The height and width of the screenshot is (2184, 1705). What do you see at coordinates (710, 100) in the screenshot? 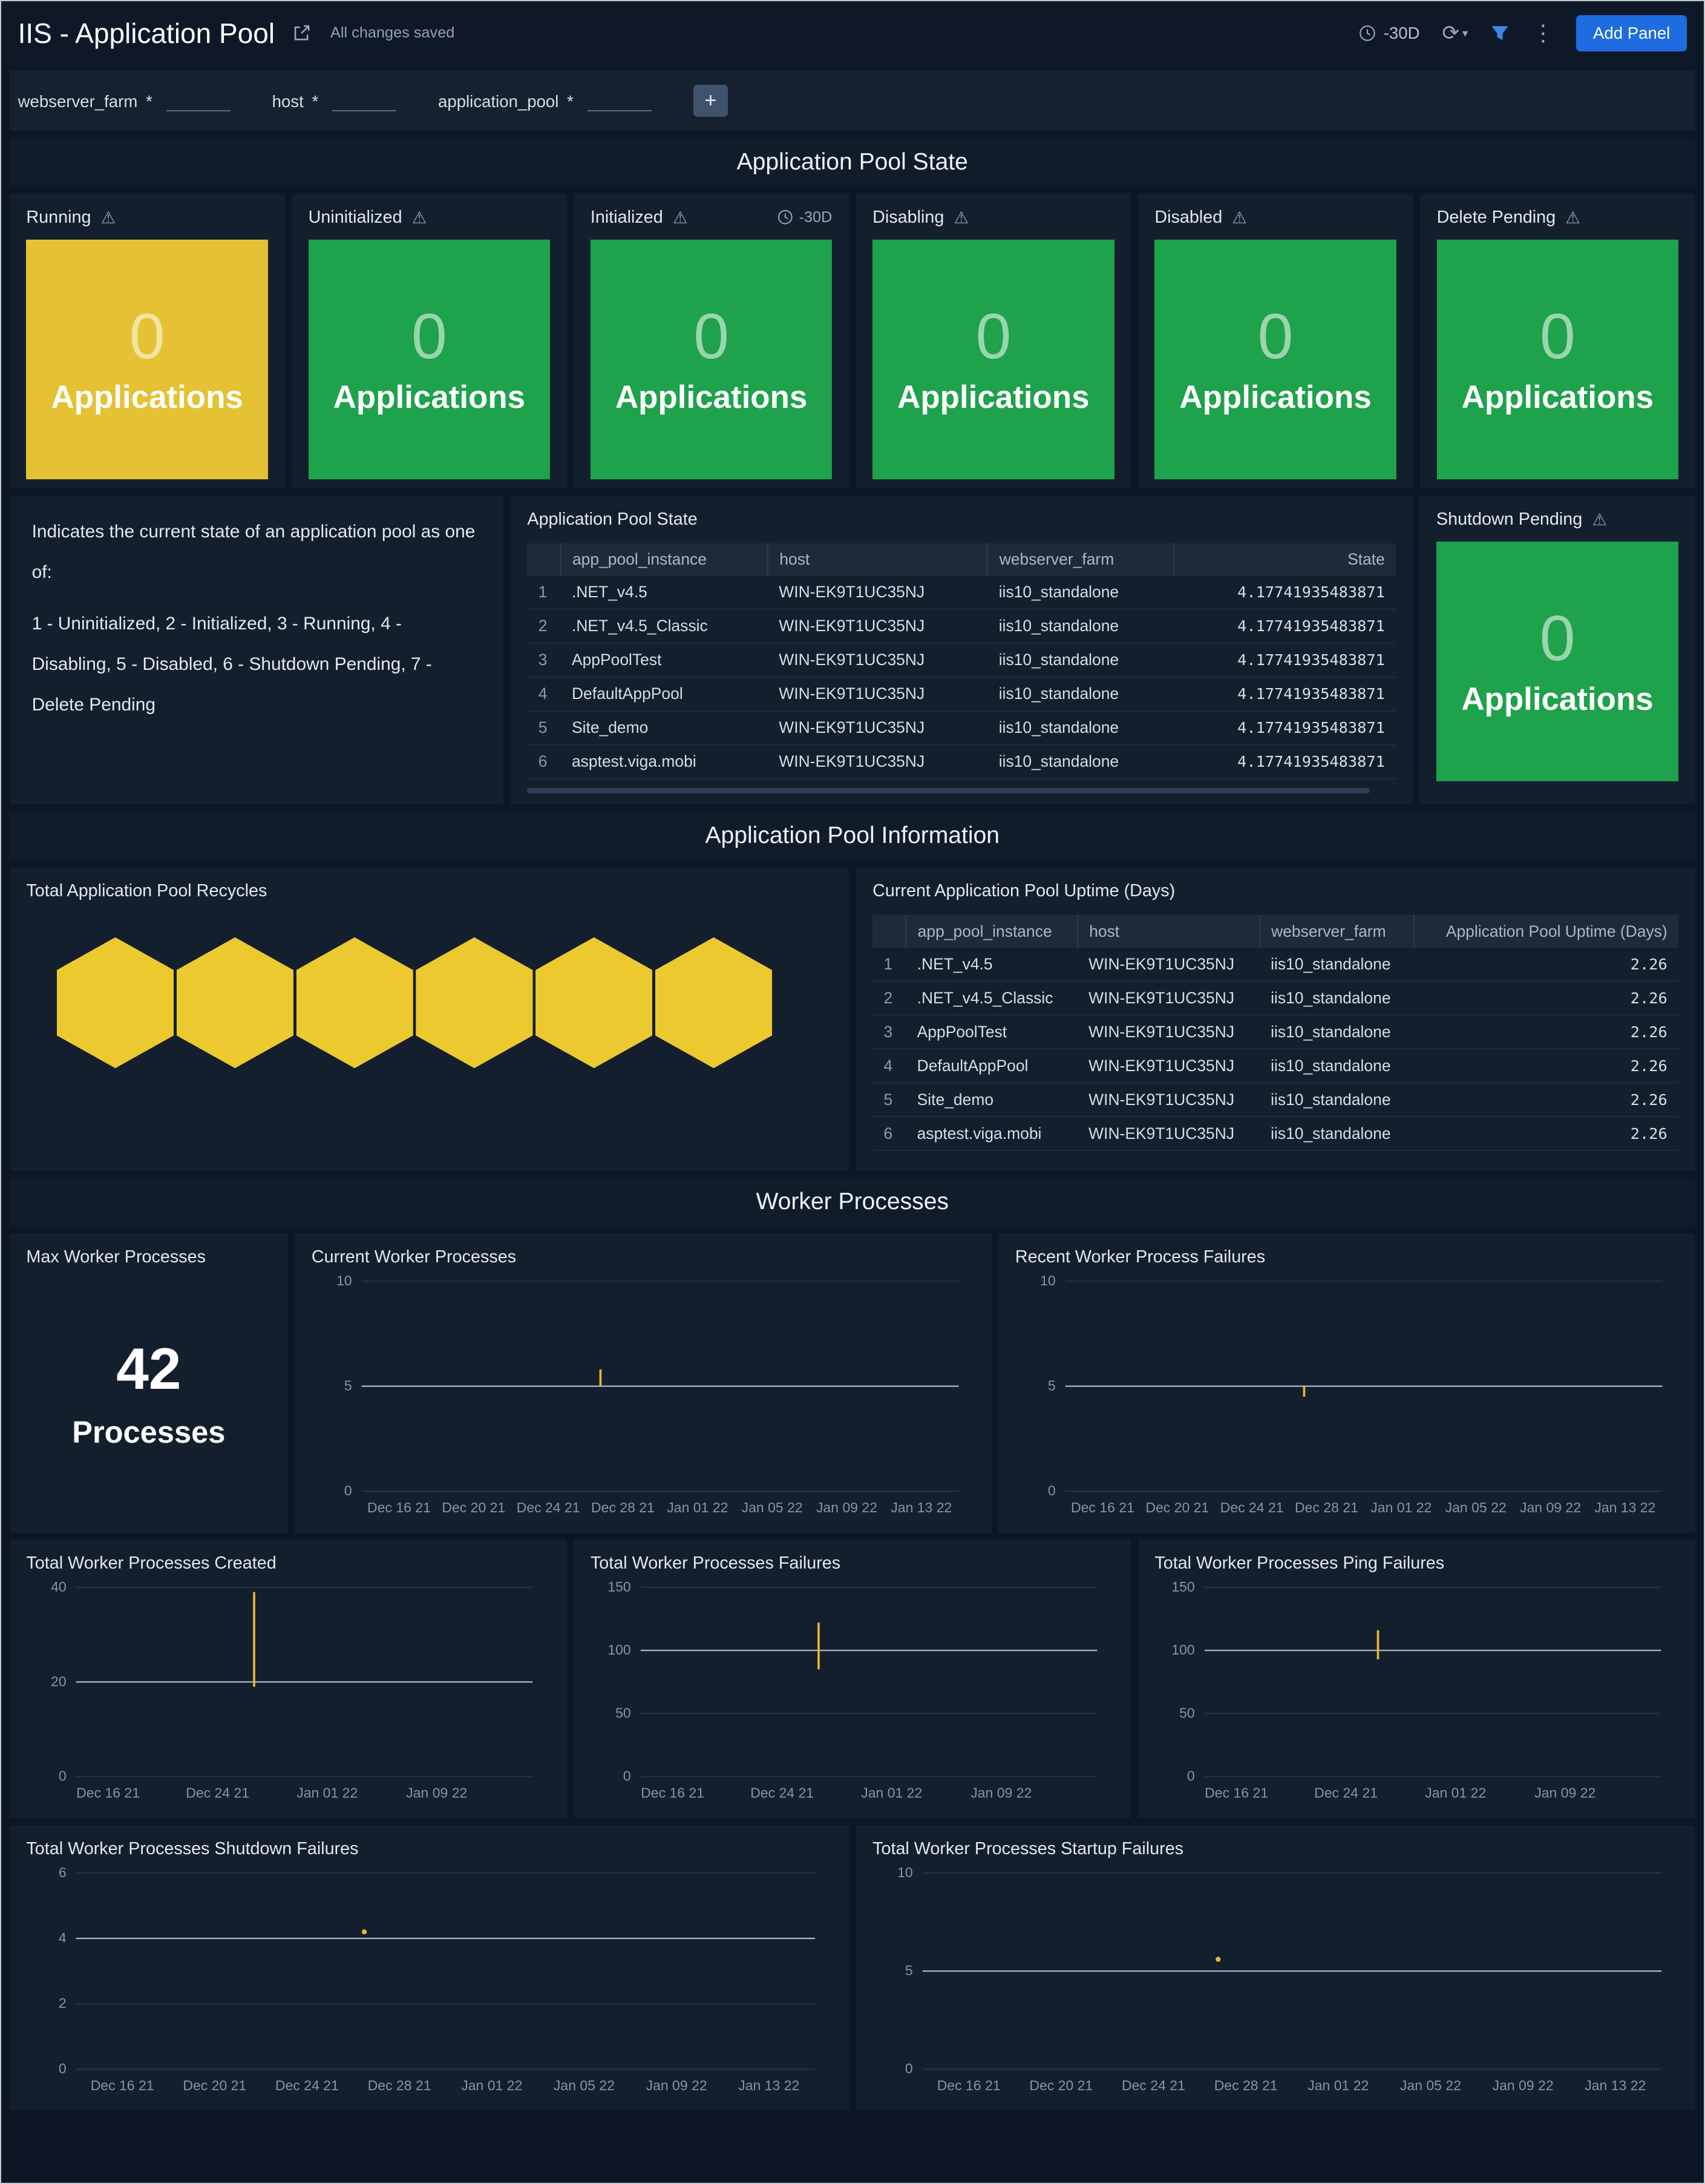
I see `add-filter-button: +` at bounding box center [710, 100].